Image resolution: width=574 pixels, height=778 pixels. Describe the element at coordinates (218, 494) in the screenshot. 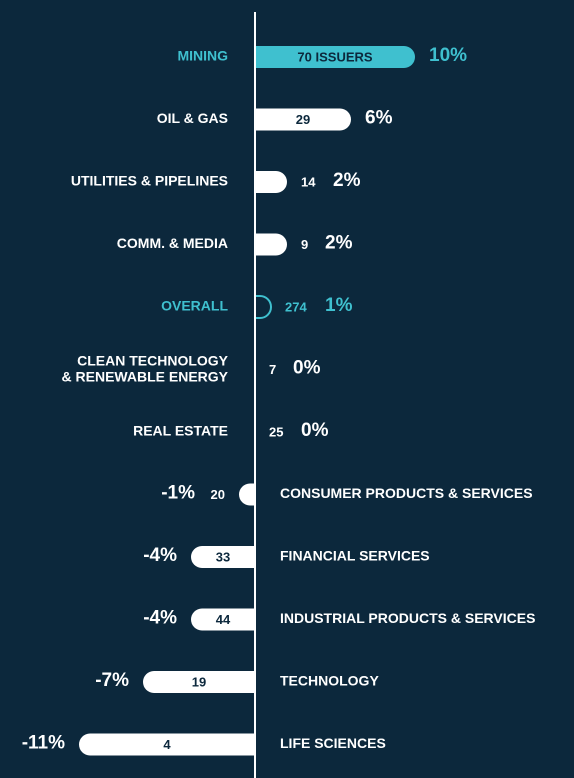

I see `issuer-count: 20` at that location.